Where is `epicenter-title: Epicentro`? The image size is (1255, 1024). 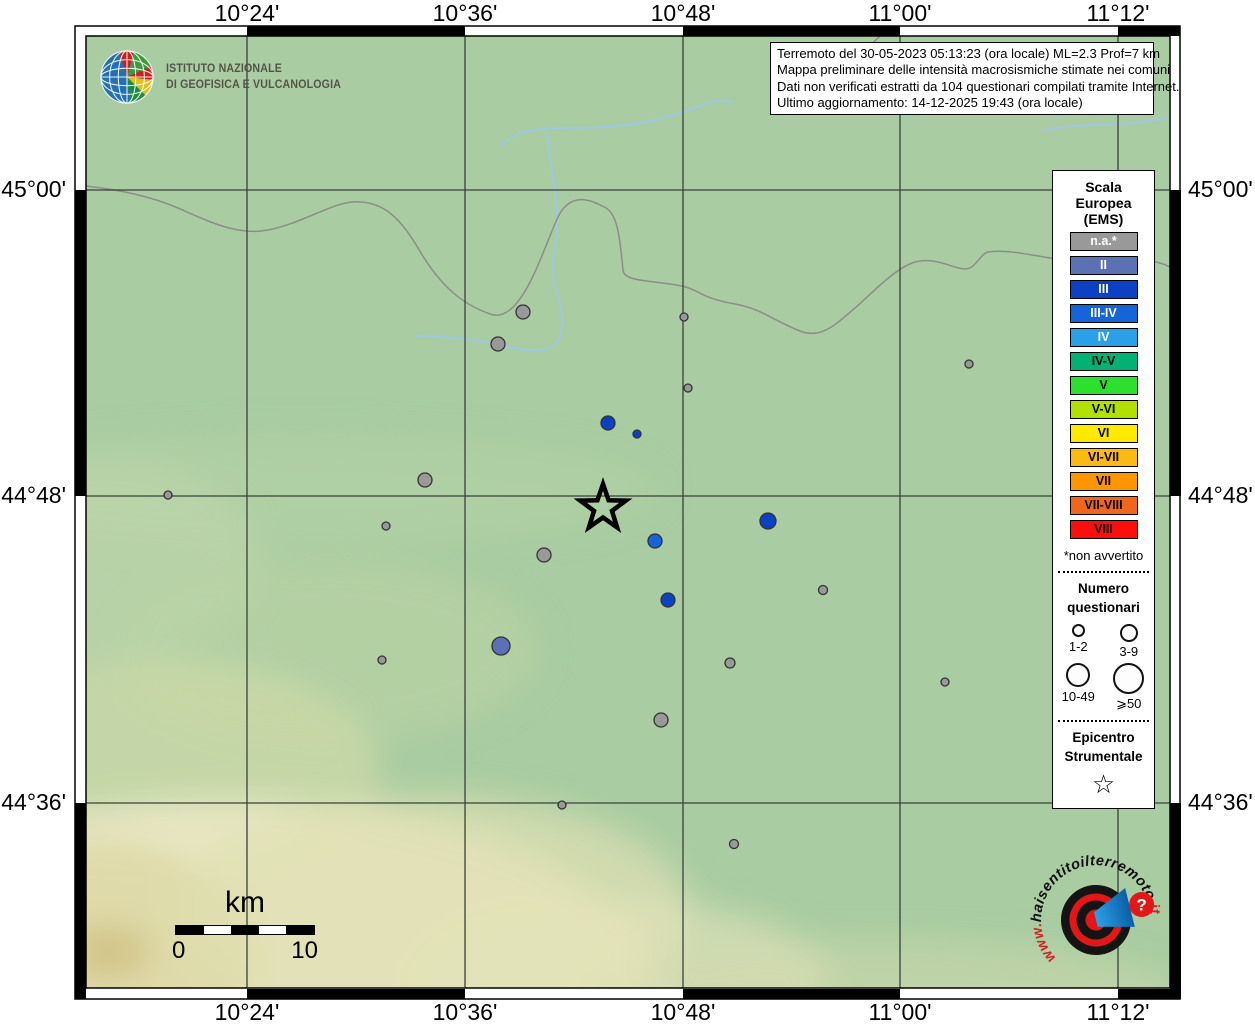 epicenter-title: Epicentro is located at coordinates (1103, 737).